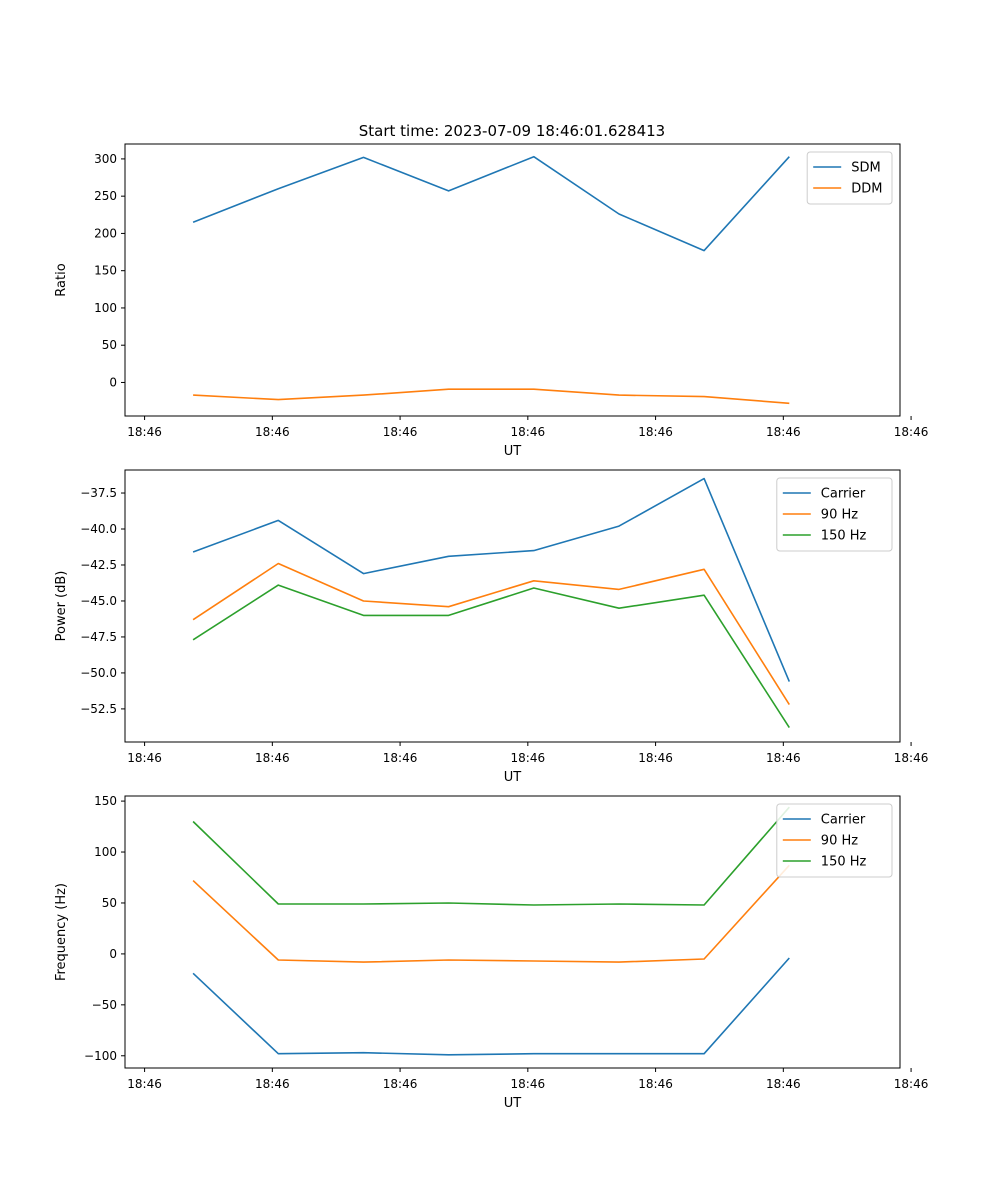  What do you see at coordinates (98, 529) in the screenshot?
I see `y-tick-label: −40.0` at bounding box center [98, 529].